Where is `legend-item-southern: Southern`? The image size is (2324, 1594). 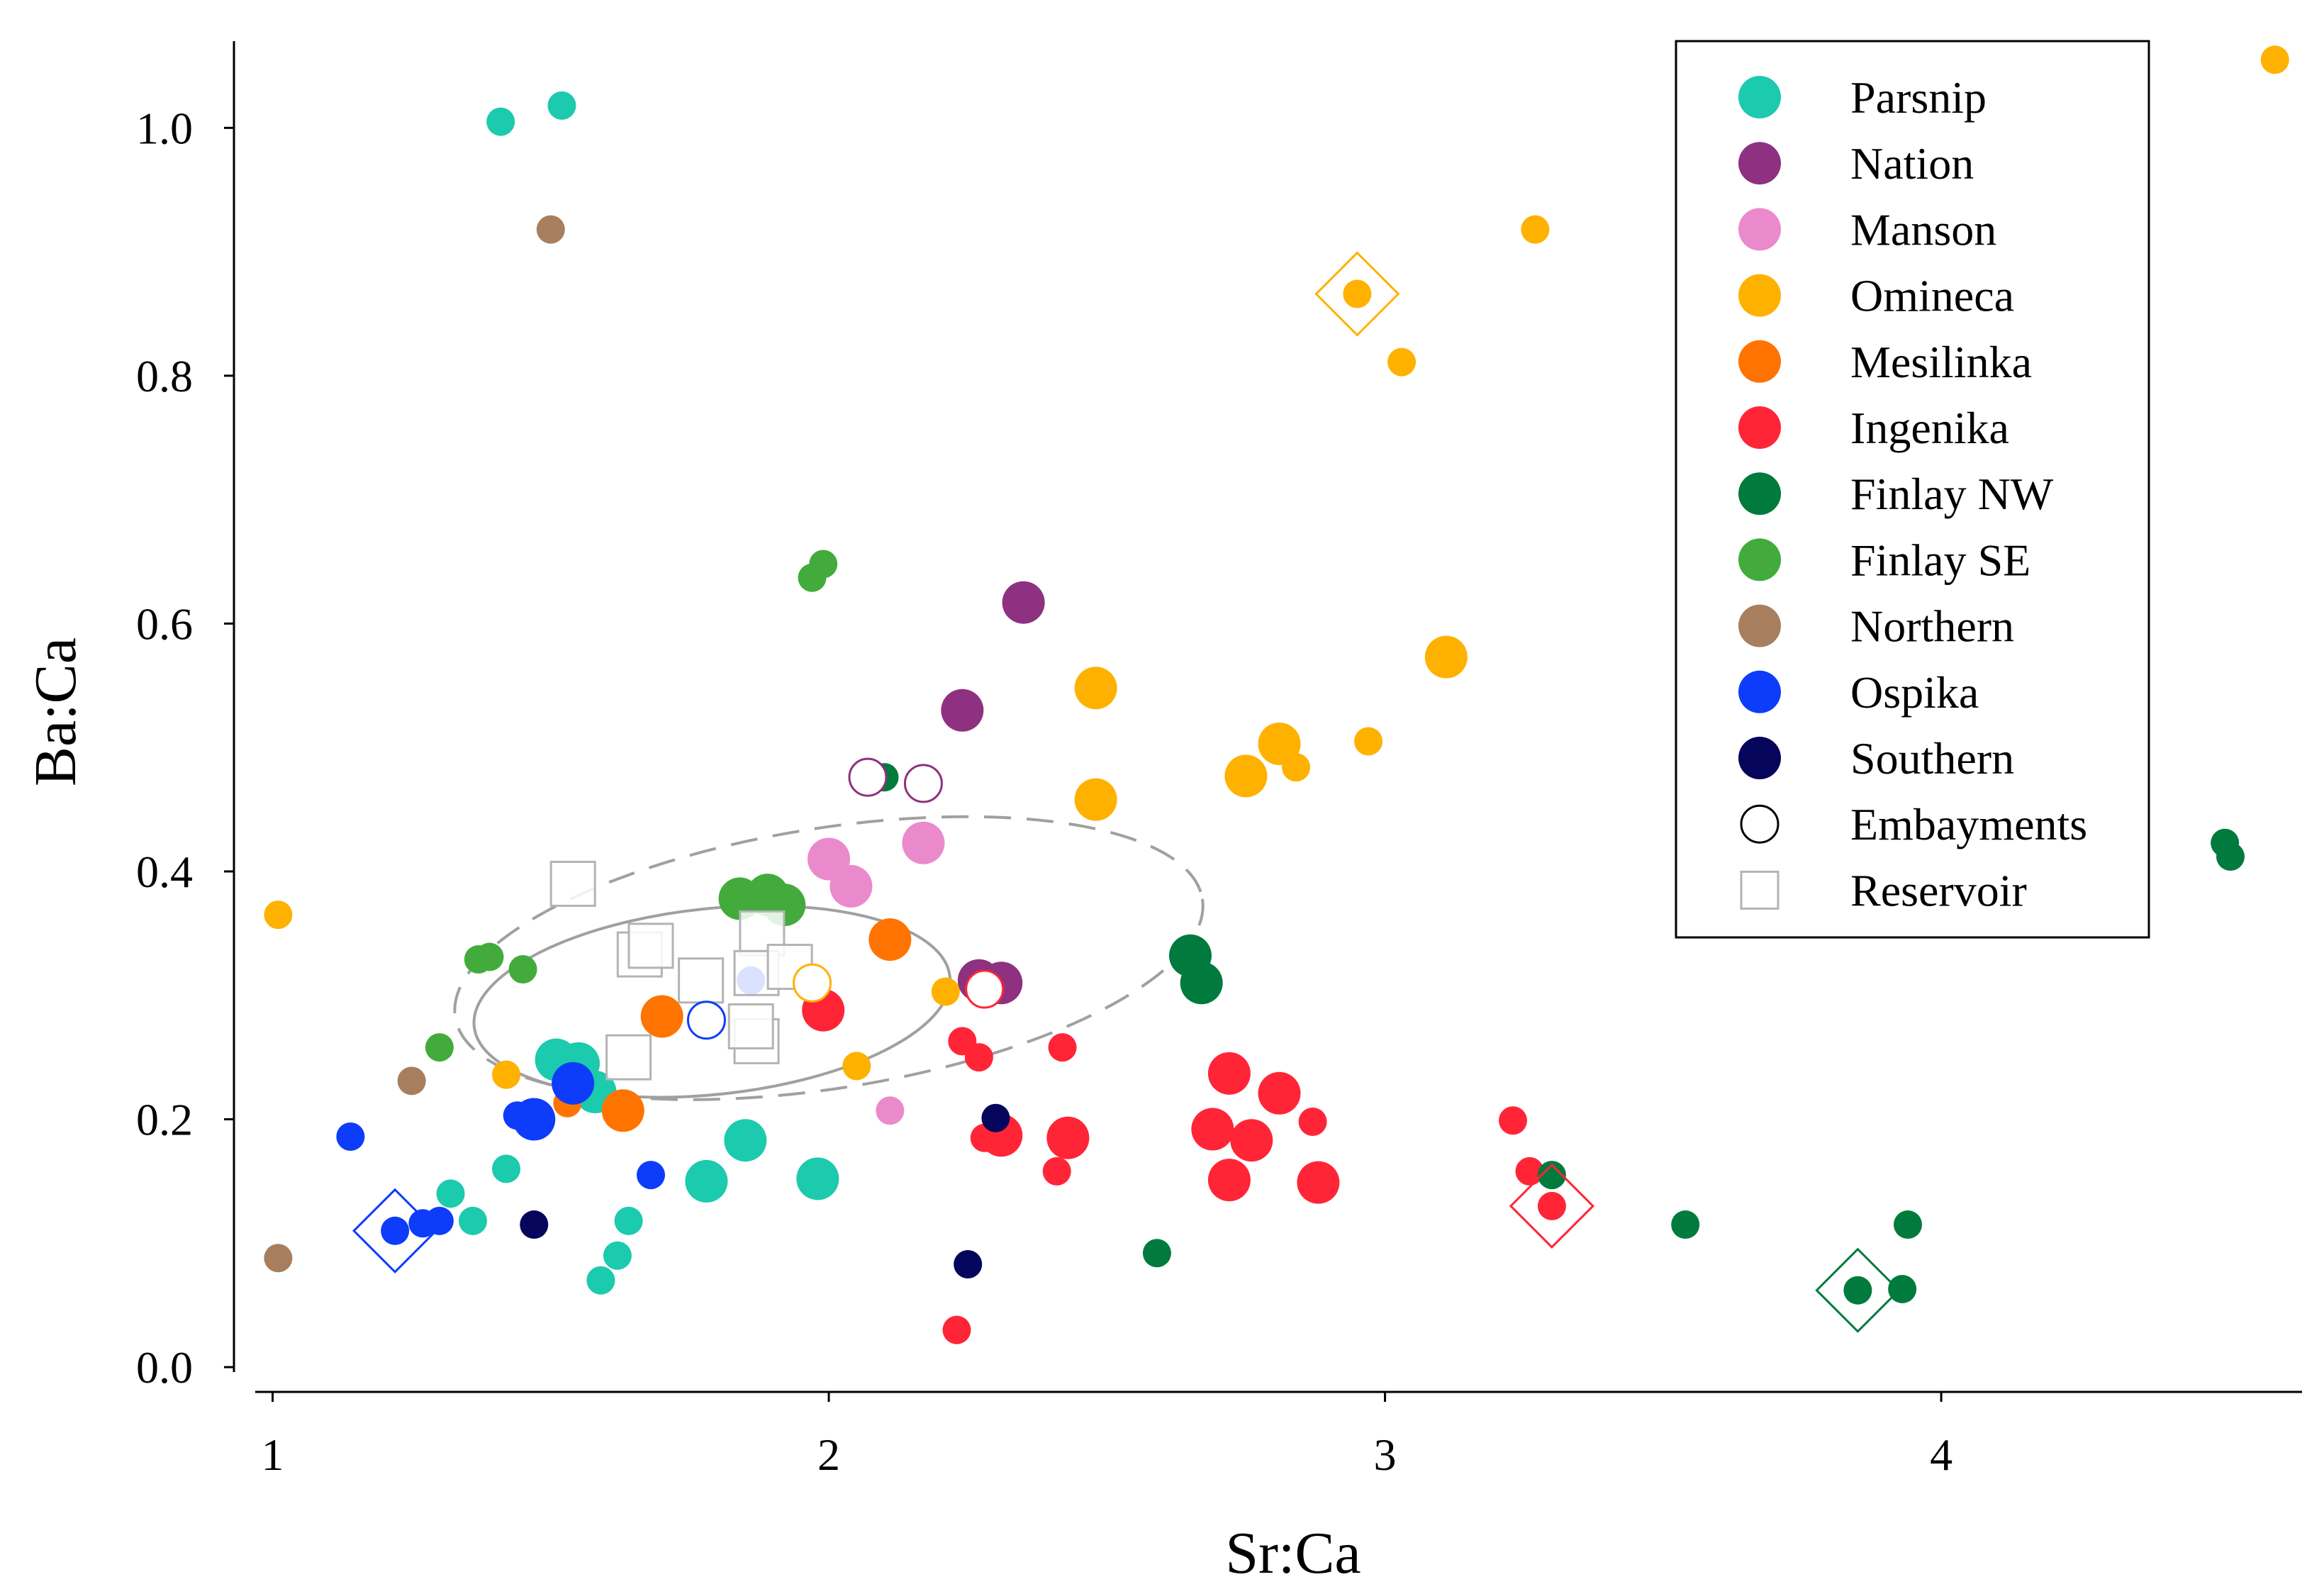
legend-item-southern: Southern is located at coordinates (1876, 758).